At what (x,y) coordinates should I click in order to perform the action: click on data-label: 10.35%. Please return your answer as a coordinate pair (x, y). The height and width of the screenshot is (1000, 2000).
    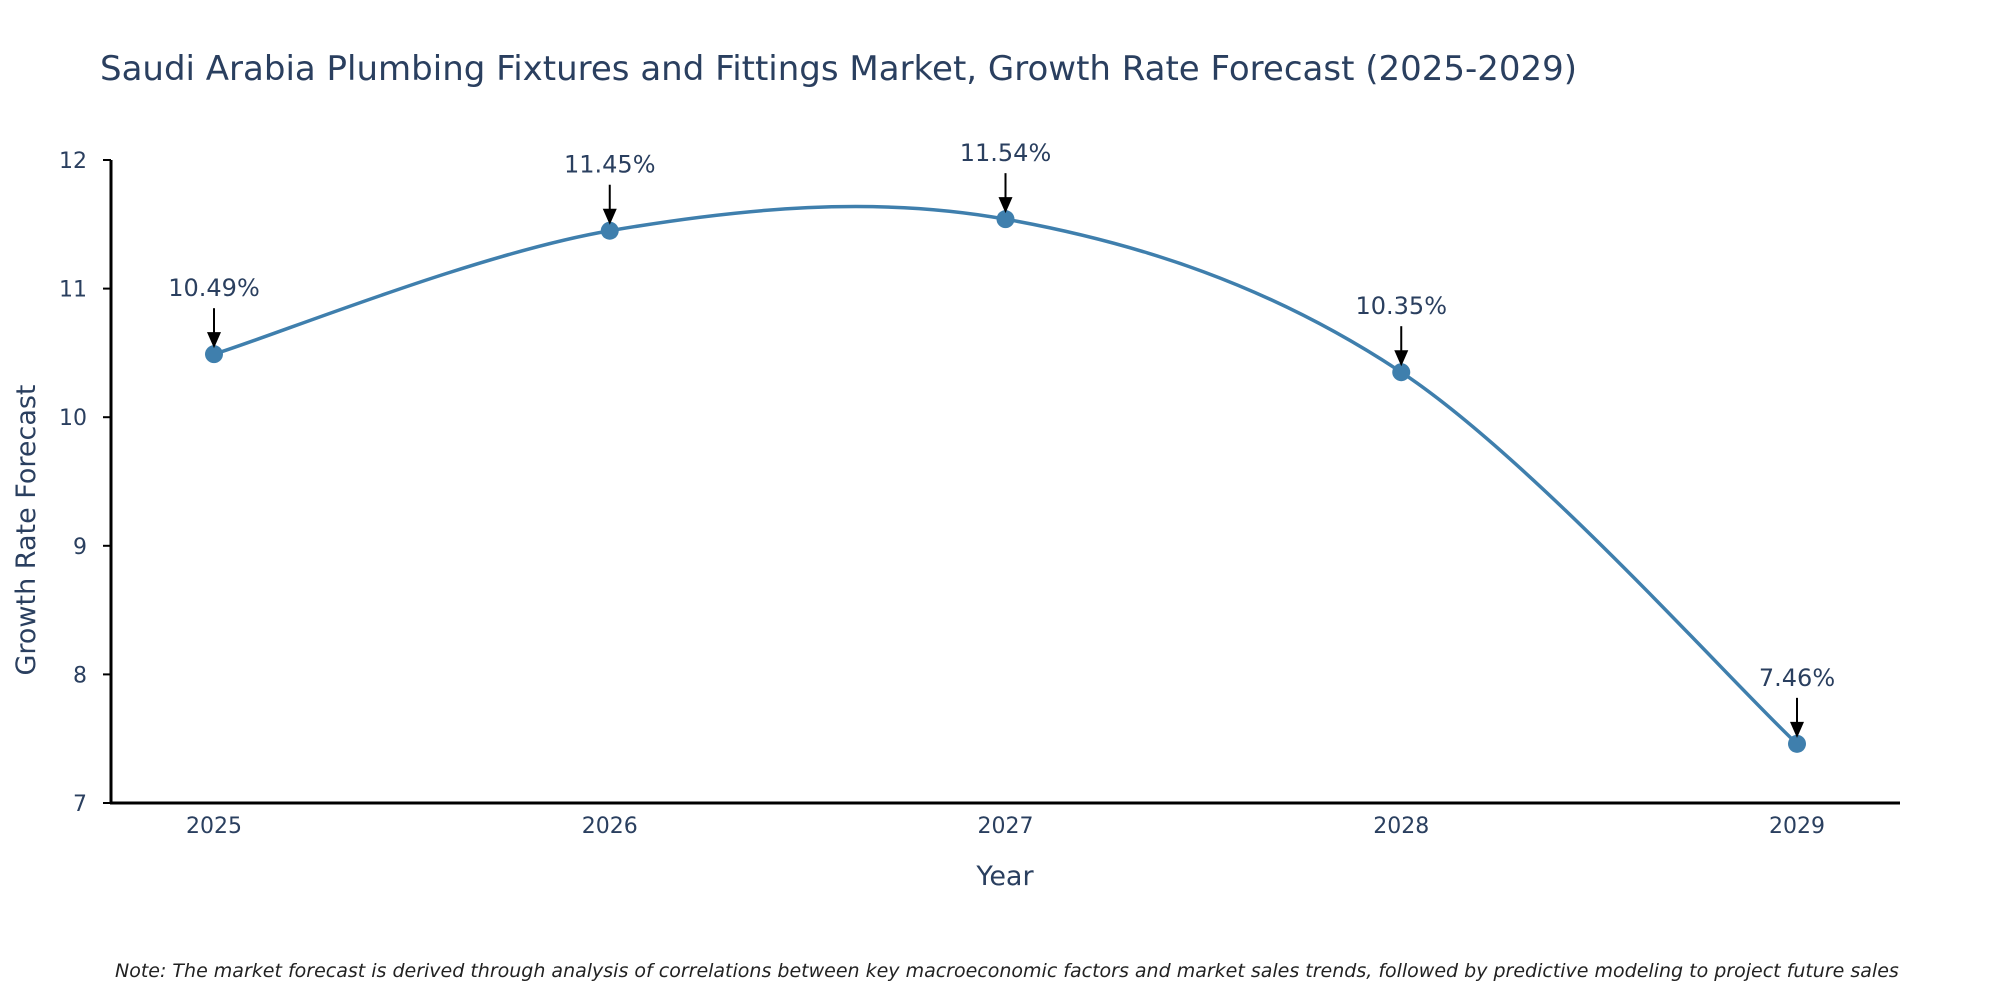
    Looking at the image, I should click on (1401, 306).